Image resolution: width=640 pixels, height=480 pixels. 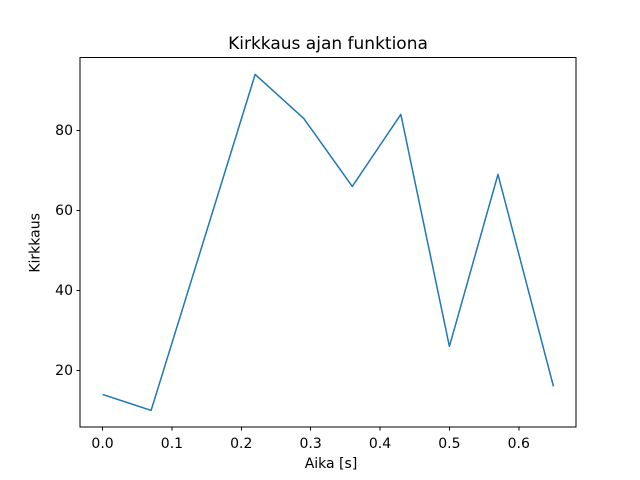 I want to click on x-tick-label: 0.4, so click(x=380, y=444).